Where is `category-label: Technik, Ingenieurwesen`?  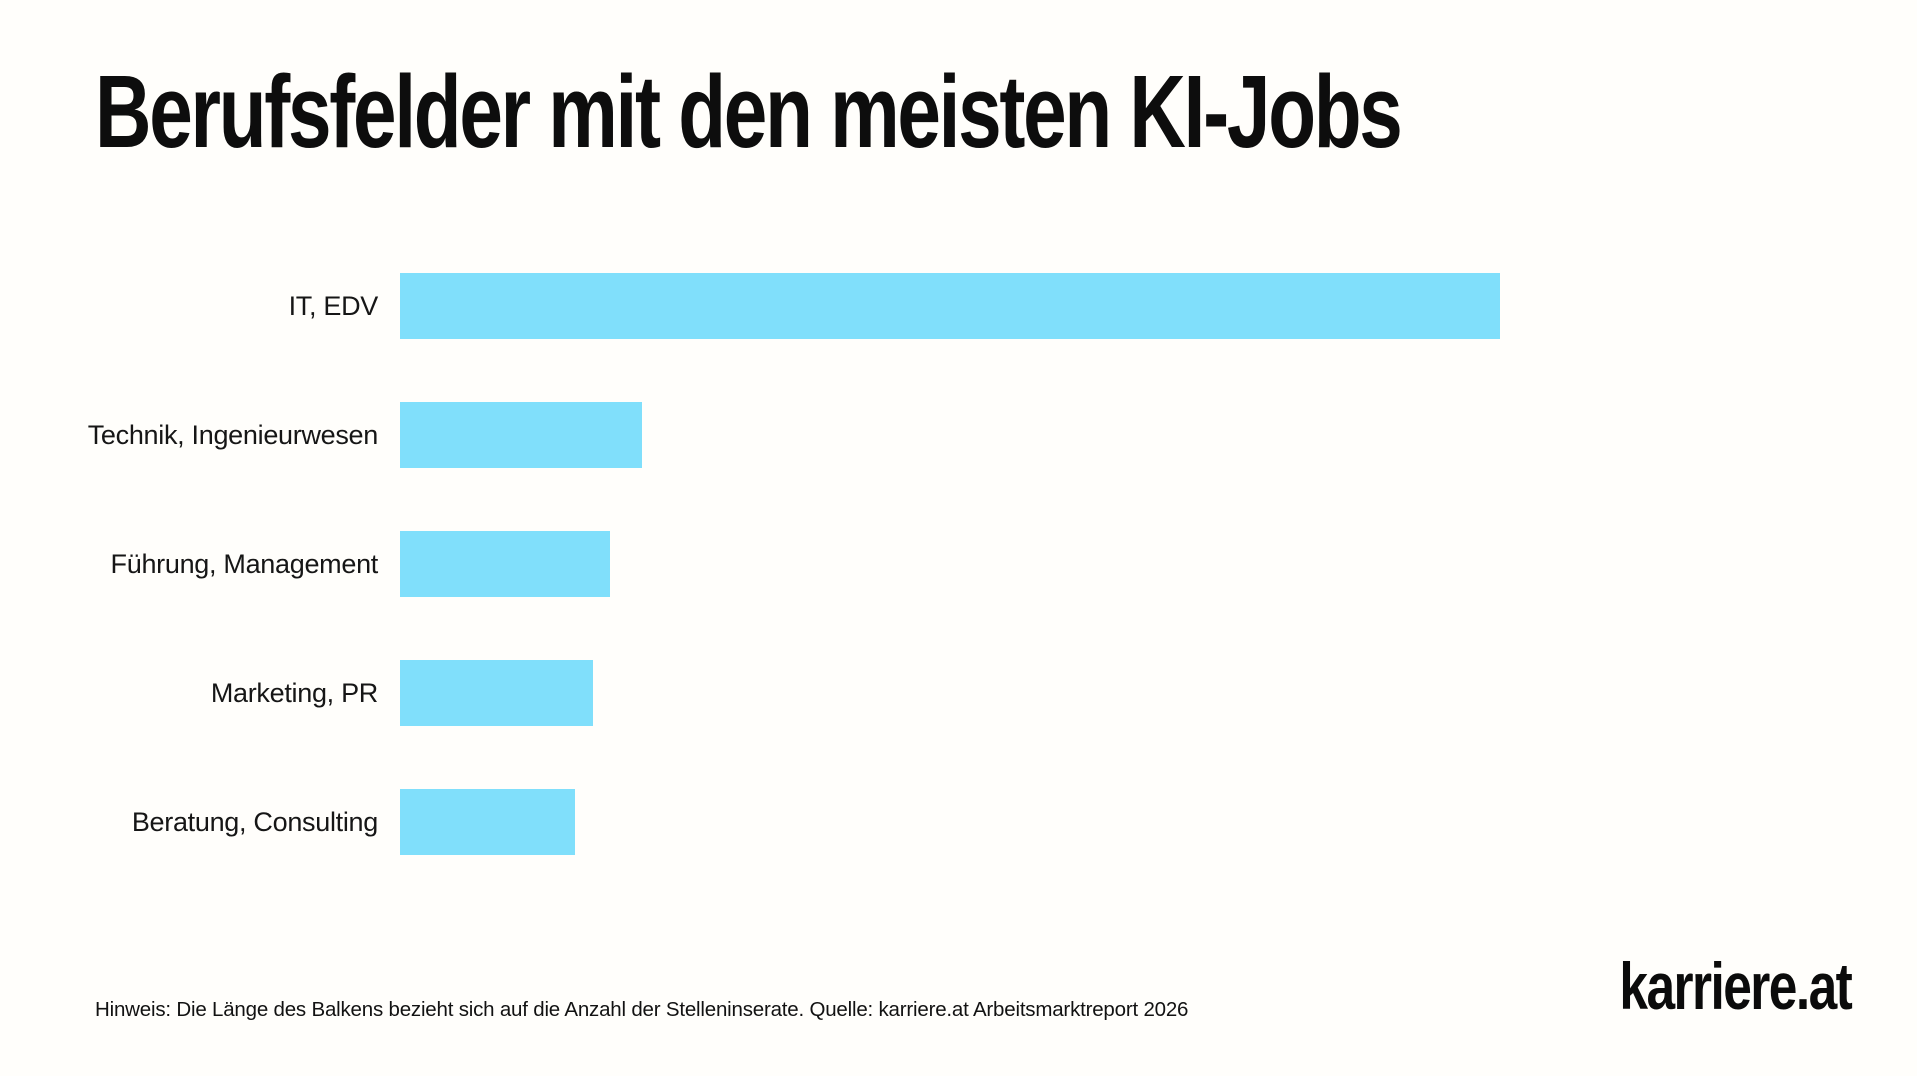 category-label: Technik, Ingenieurwesen is located at coordinates (233, 434).